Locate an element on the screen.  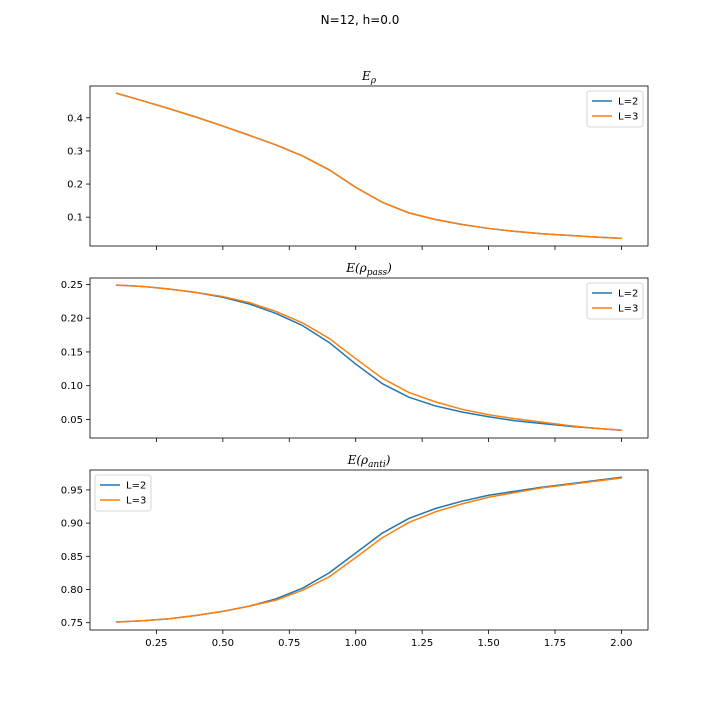
subplot-title: E(ρanti) is located at coordinates (369, 461).